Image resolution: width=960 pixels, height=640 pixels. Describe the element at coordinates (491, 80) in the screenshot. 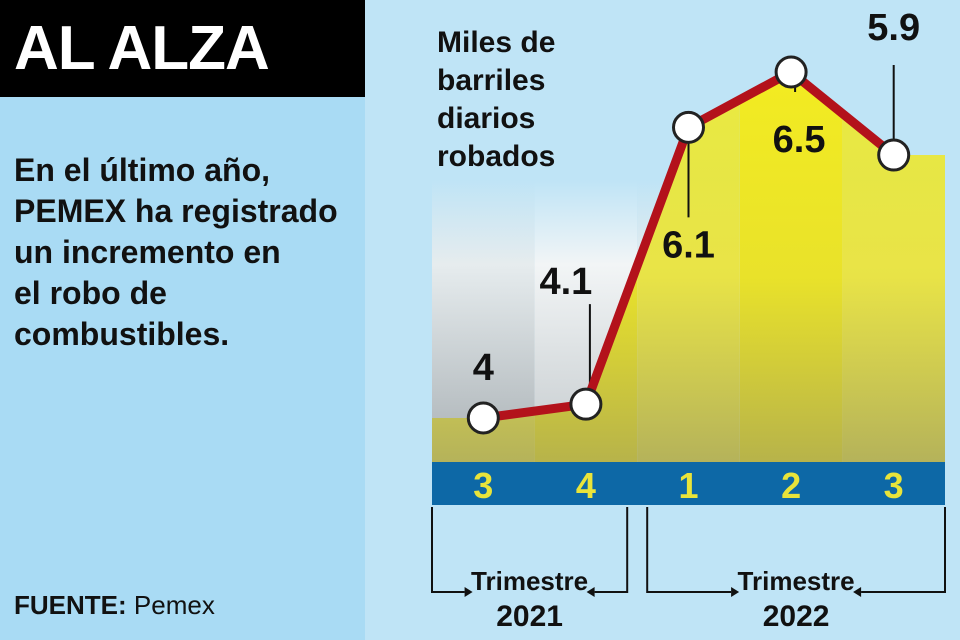

I see `y-axis-label: barriles` at that location.